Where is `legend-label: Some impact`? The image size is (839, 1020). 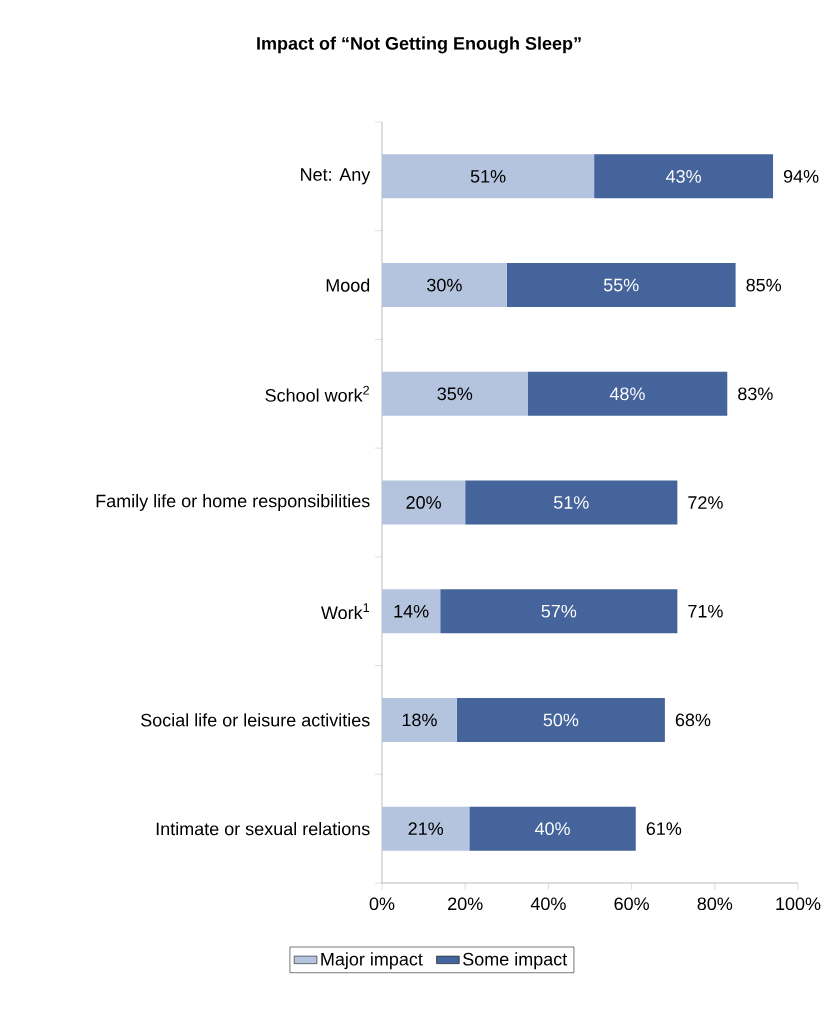 legend-label: Some impact is located at coordinates (515, 961).